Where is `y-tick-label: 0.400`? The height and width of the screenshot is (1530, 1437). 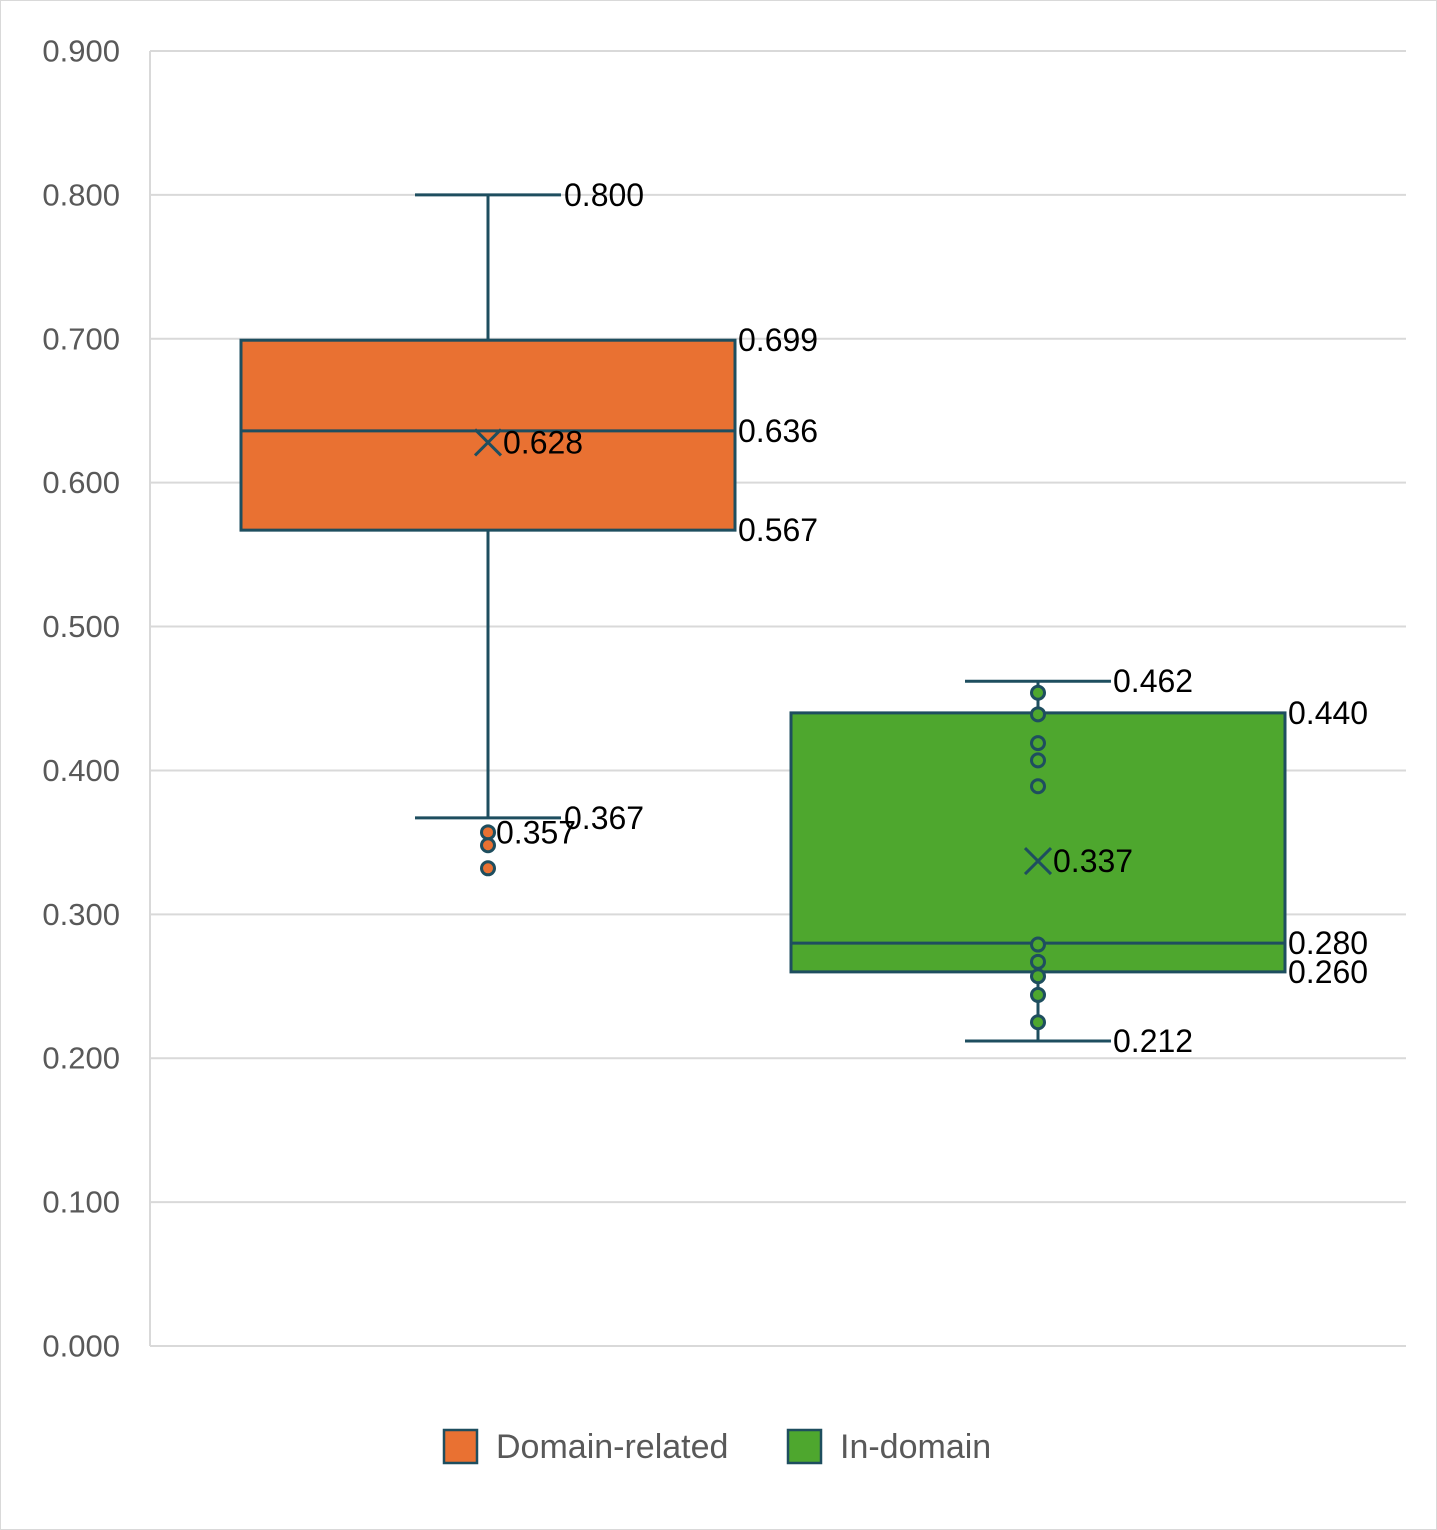
y-tick-label: 0.400 is located at coordinates (81, 770).